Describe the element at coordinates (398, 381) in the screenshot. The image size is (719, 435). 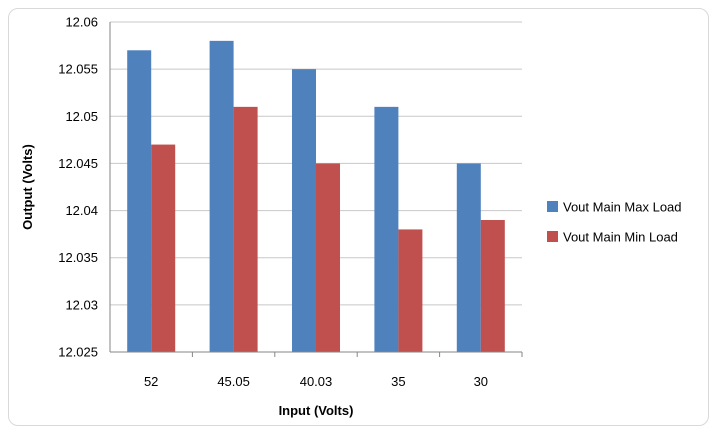
I see `x-tick-label: 35` at that location.